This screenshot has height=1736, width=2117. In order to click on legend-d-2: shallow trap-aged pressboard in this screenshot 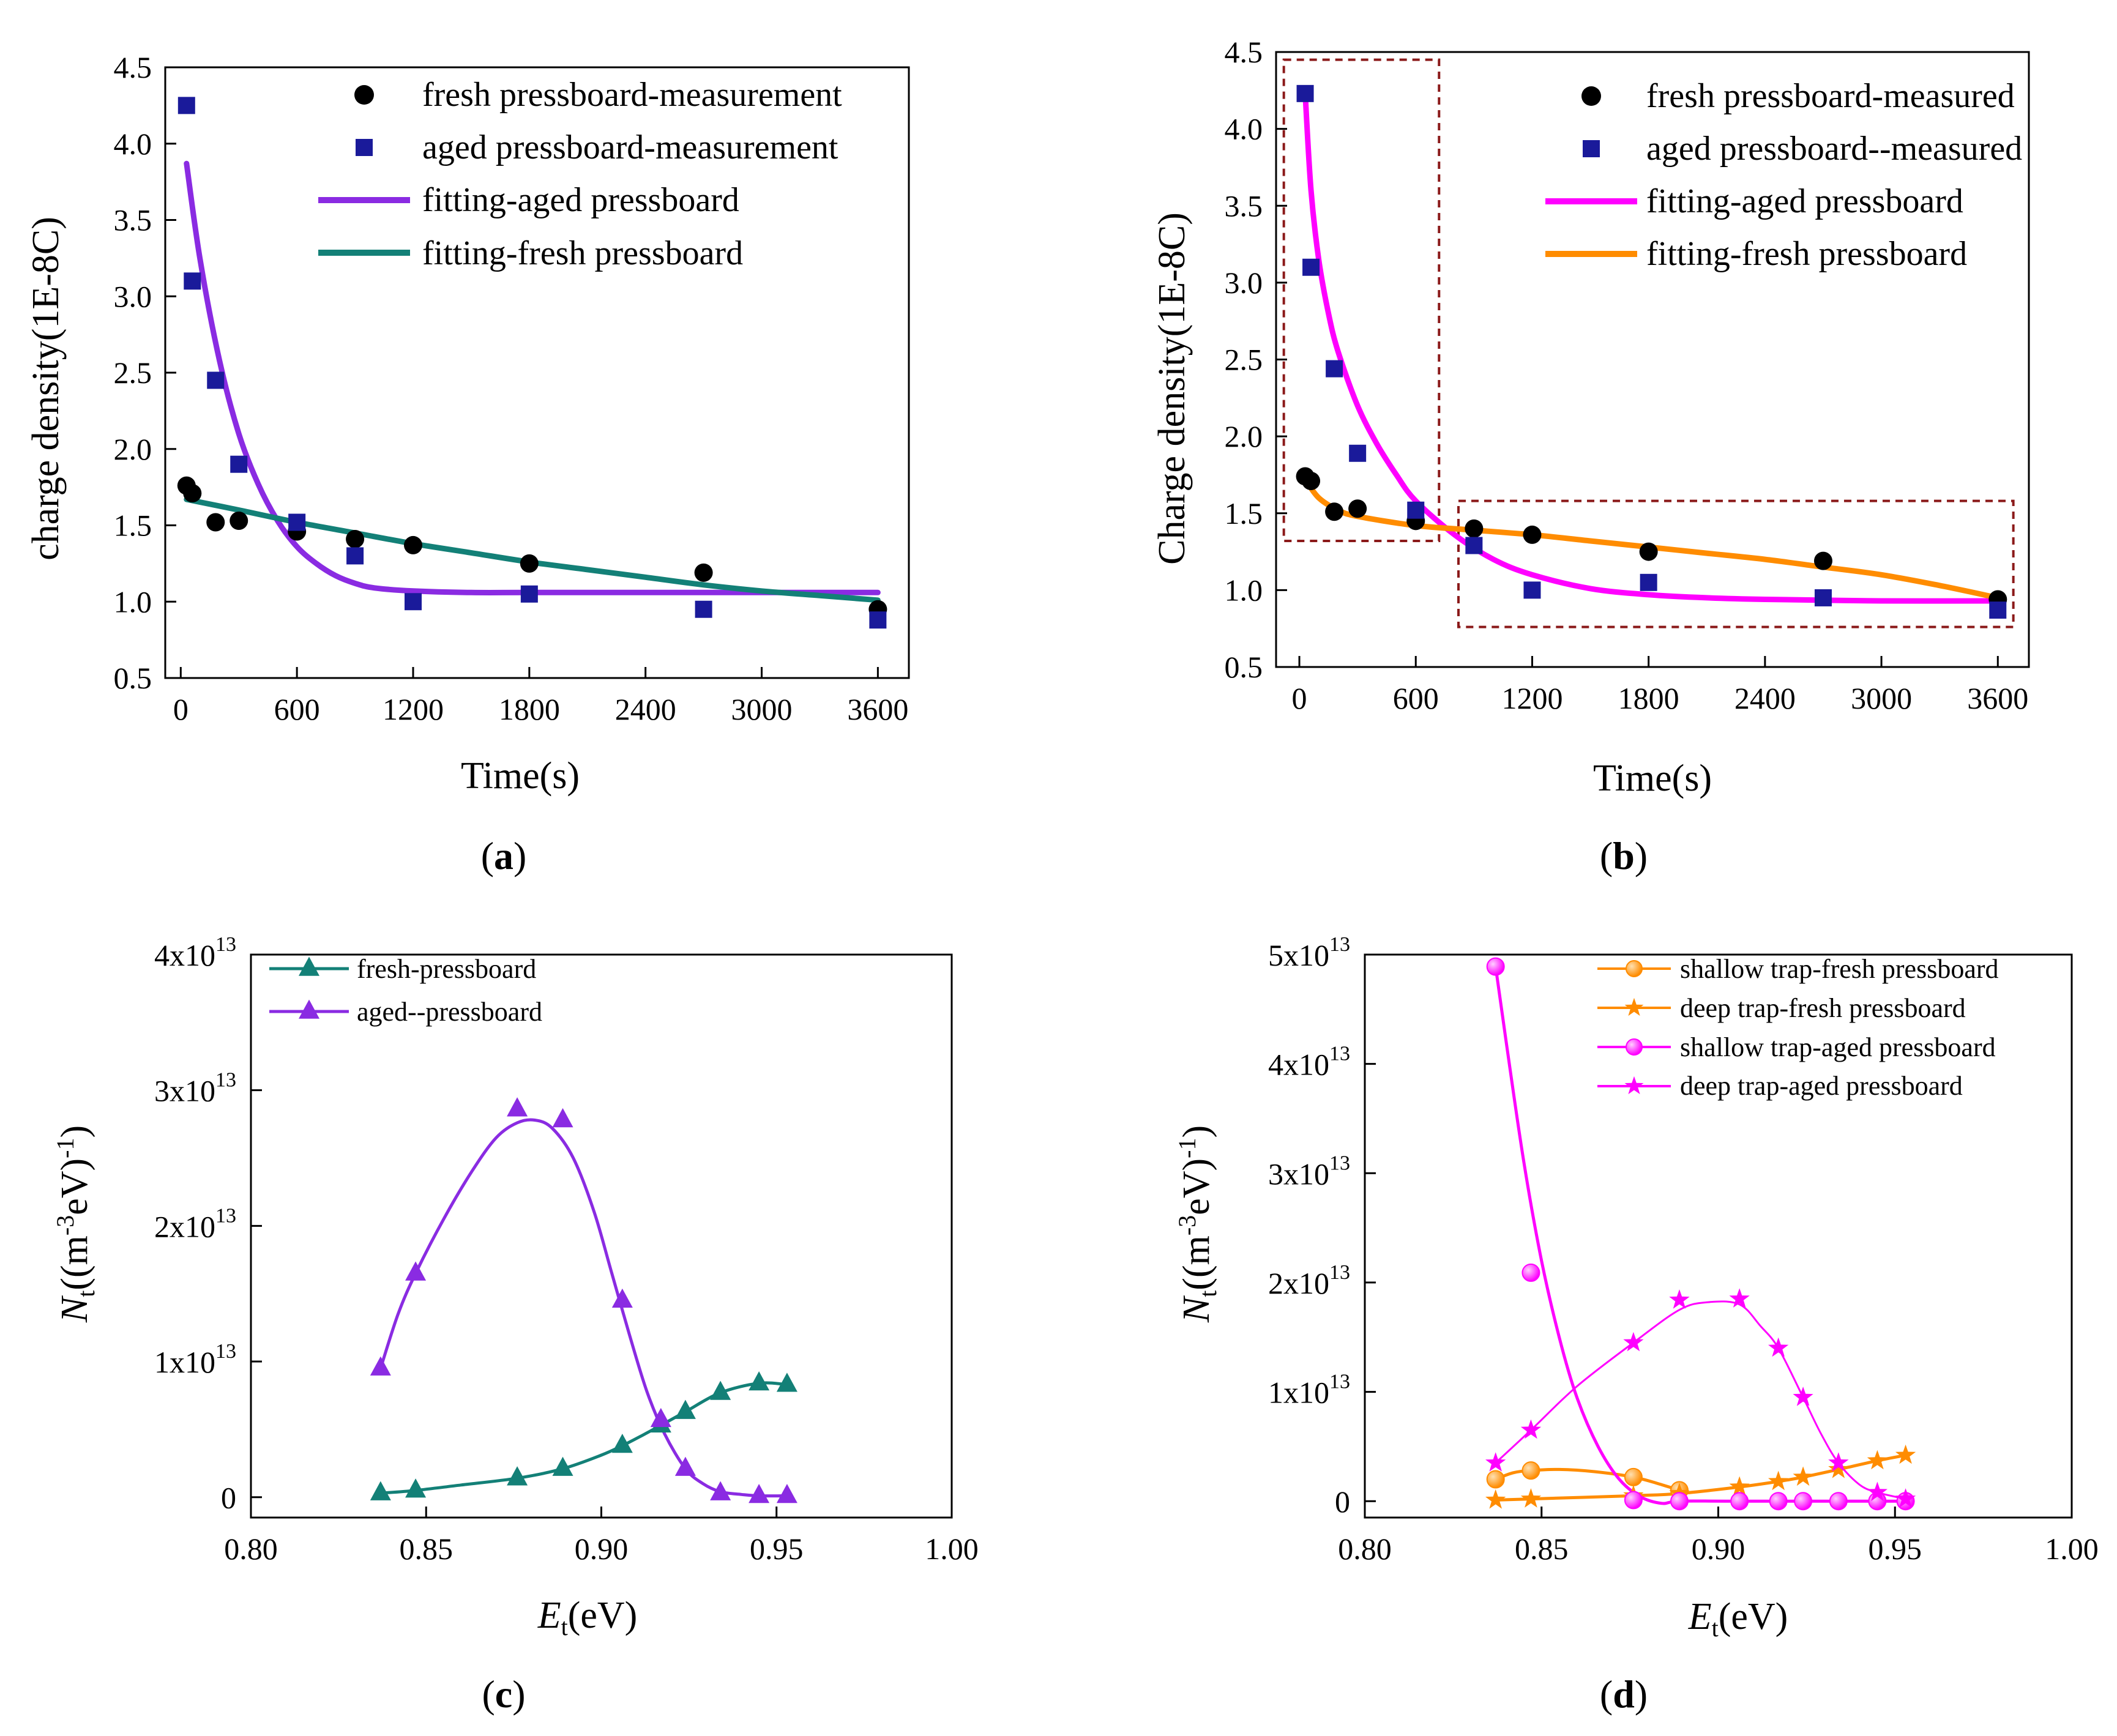, I will do `click(1838, 1047)`.